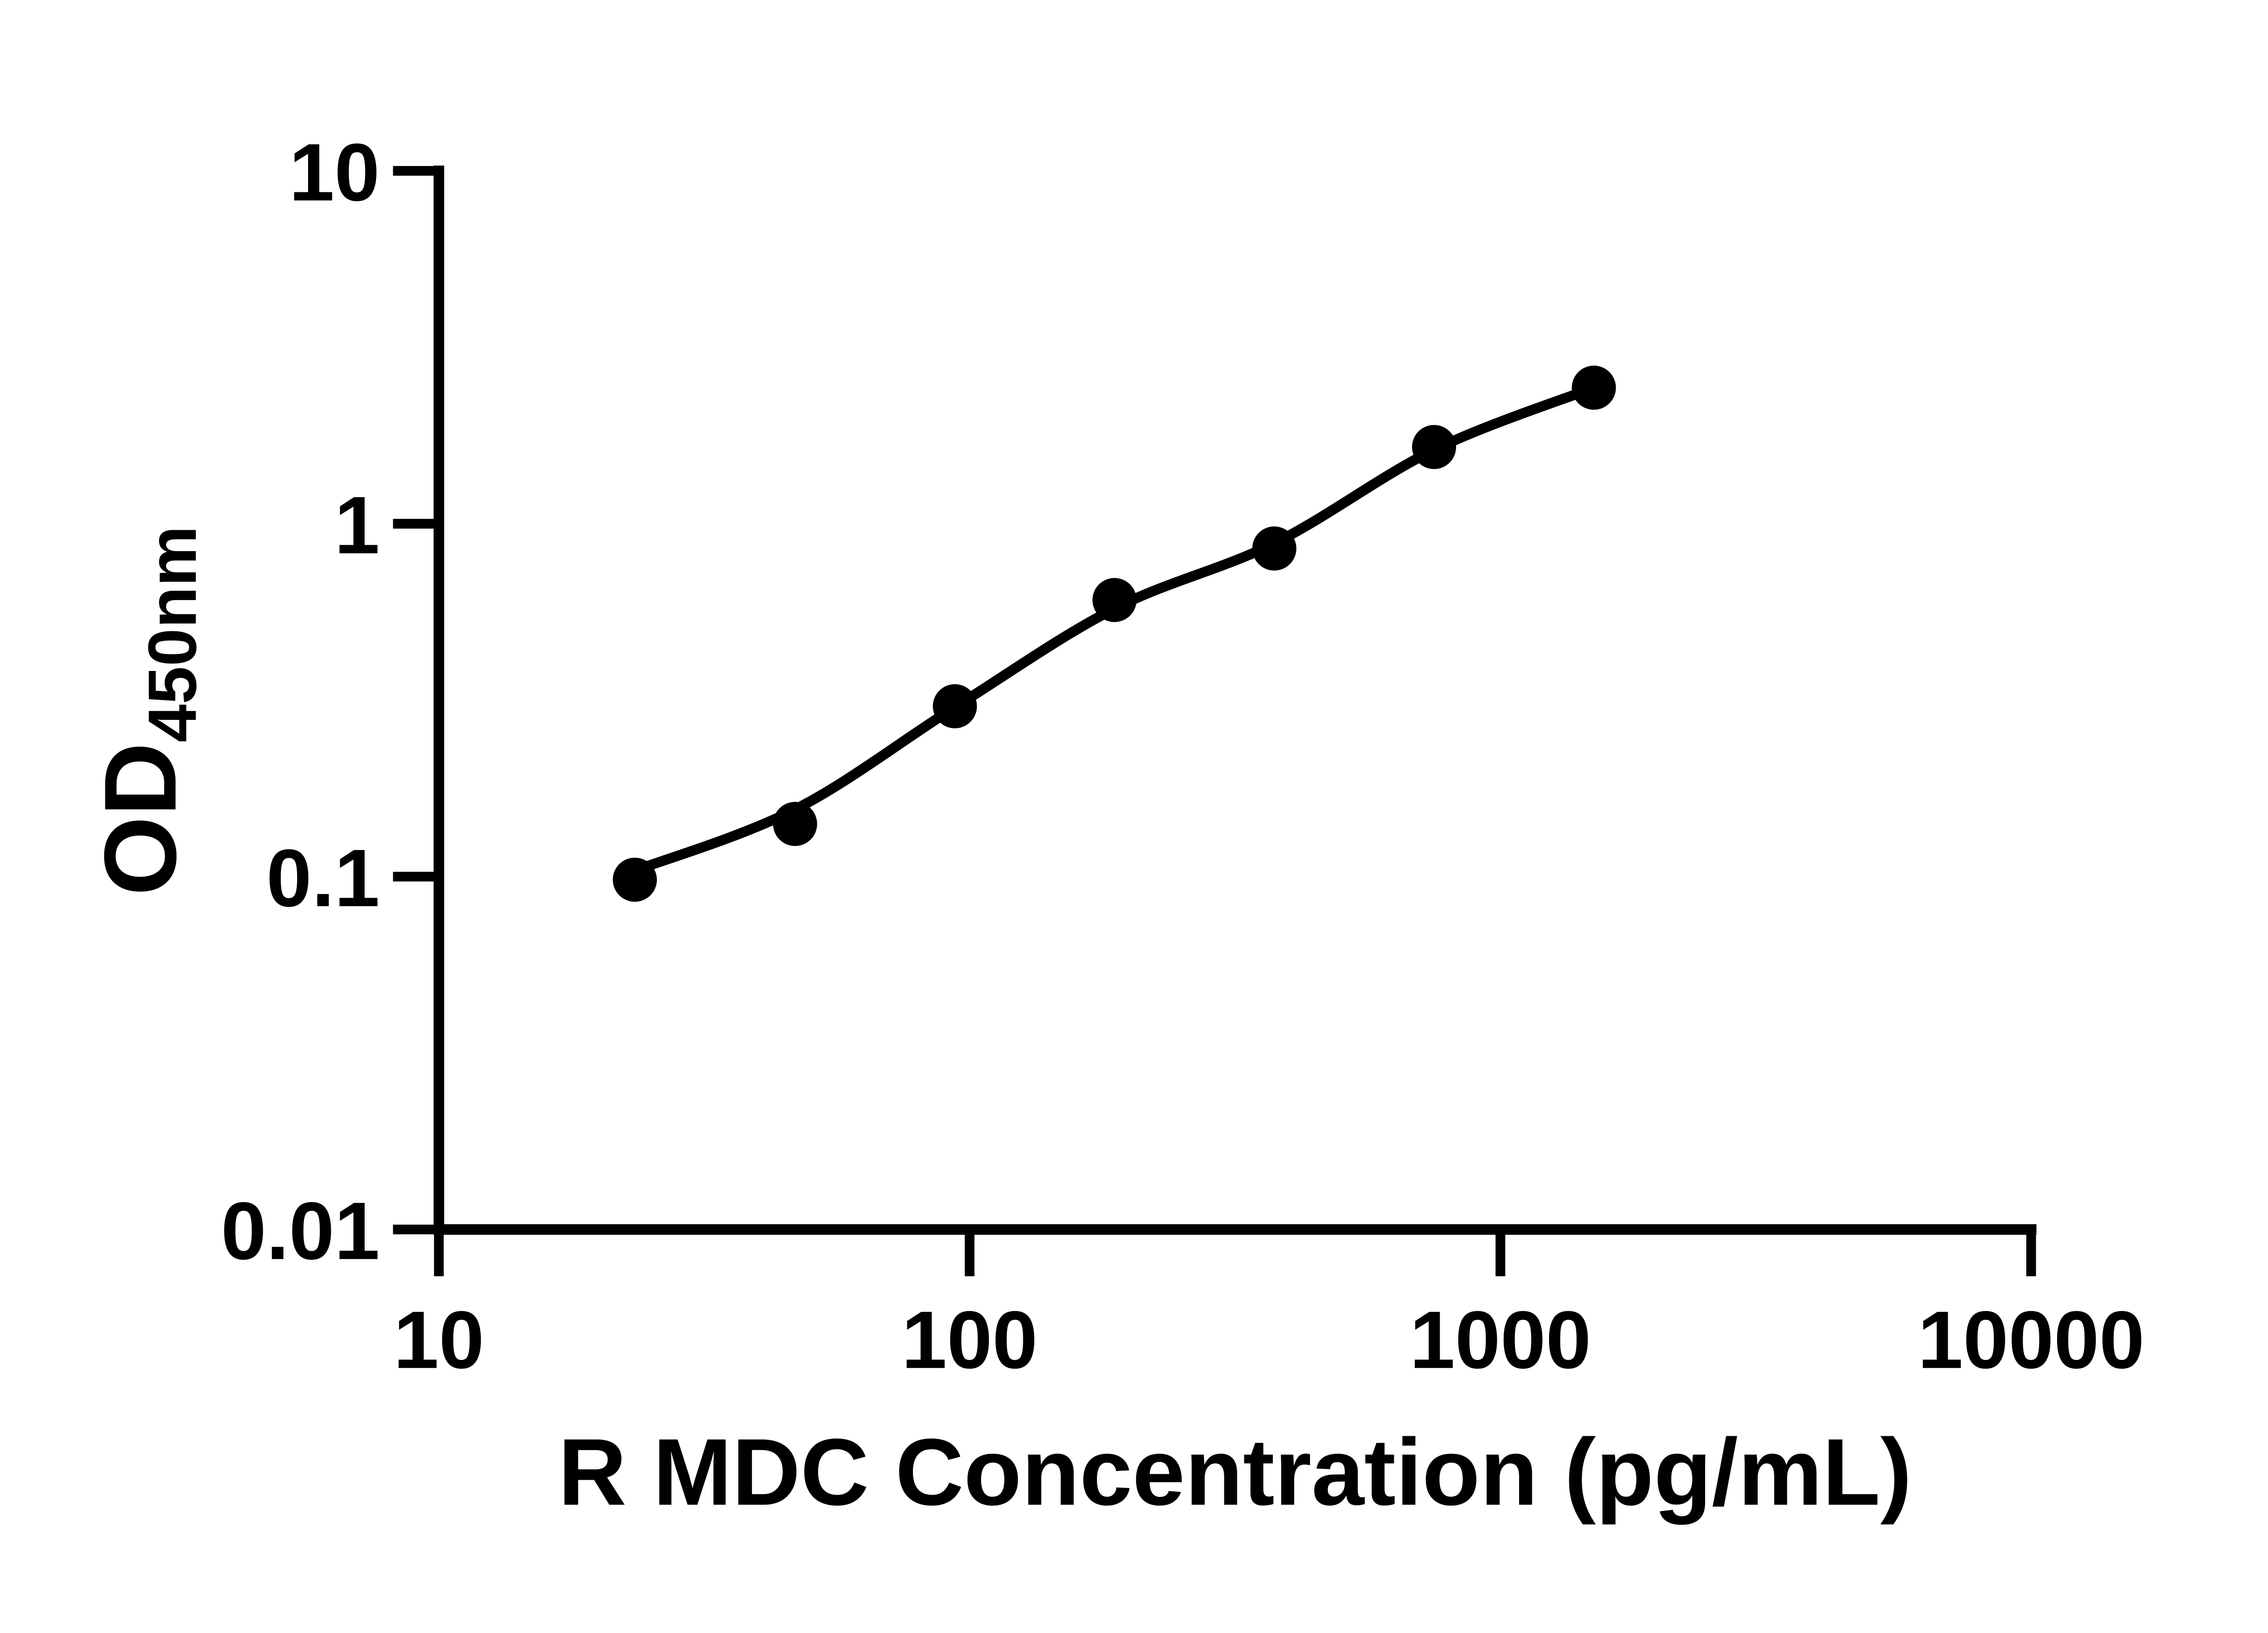  I want to click on y-tick-label: 1, so click(357, 525).